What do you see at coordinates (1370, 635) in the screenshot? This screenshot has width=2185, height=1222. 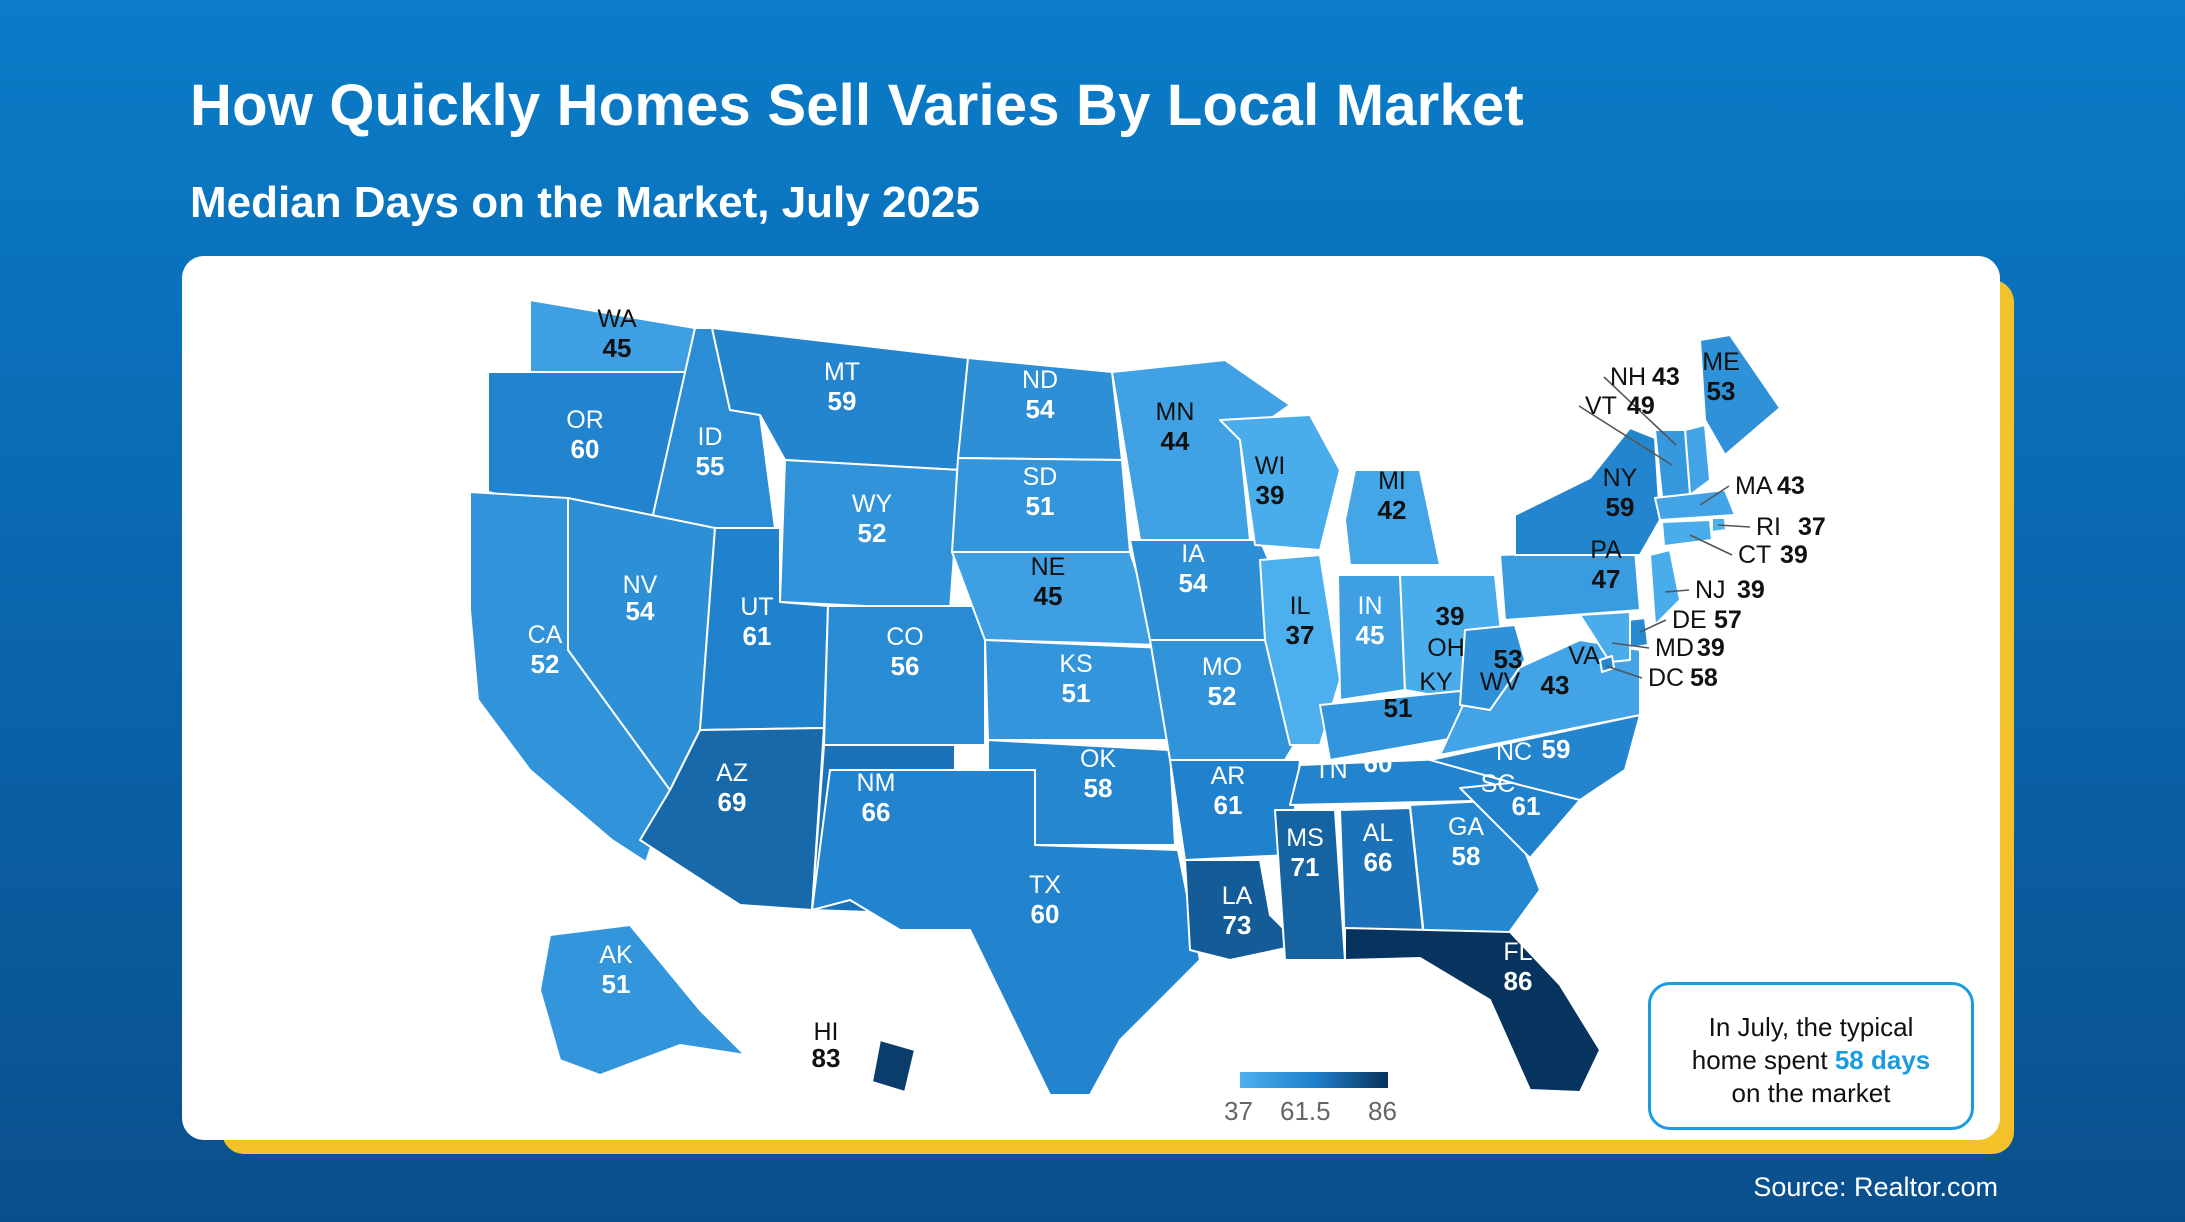 I see `state-value-in: 45` at bounding box center [1370, 635].